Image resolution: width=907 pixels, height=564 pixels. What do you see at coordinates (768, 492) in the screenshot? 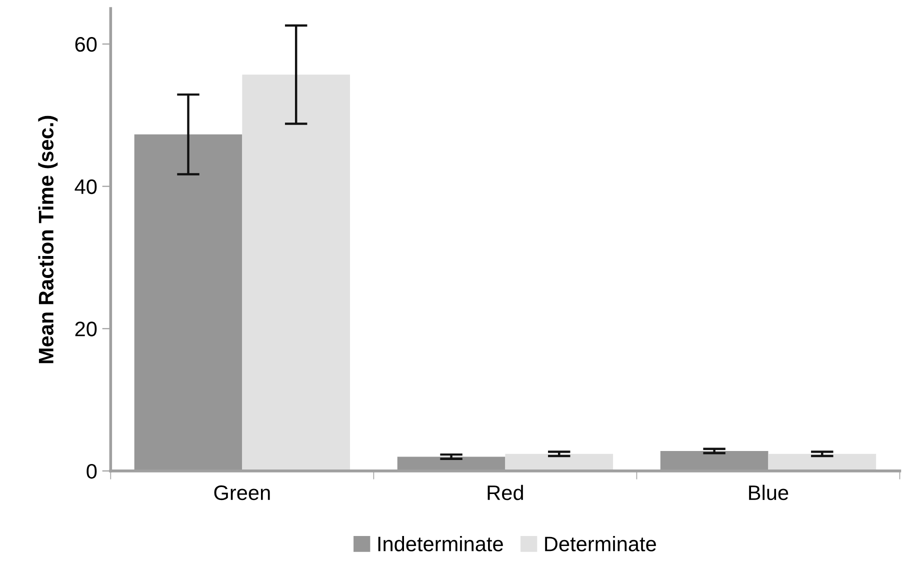
I see `x-tick-label: Blue` at bounding box center [768, 492].